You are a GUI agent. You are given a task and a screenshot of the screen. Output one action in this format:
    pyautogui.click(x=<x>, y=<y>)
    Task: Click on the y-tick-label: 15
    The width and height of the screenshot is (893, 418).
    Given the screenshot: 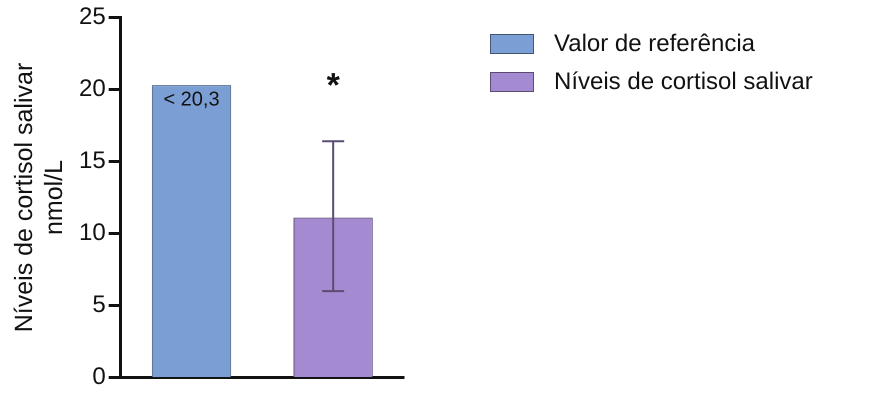 What is the action you would take?
    pyautogui.click(x=92, y=160)
    